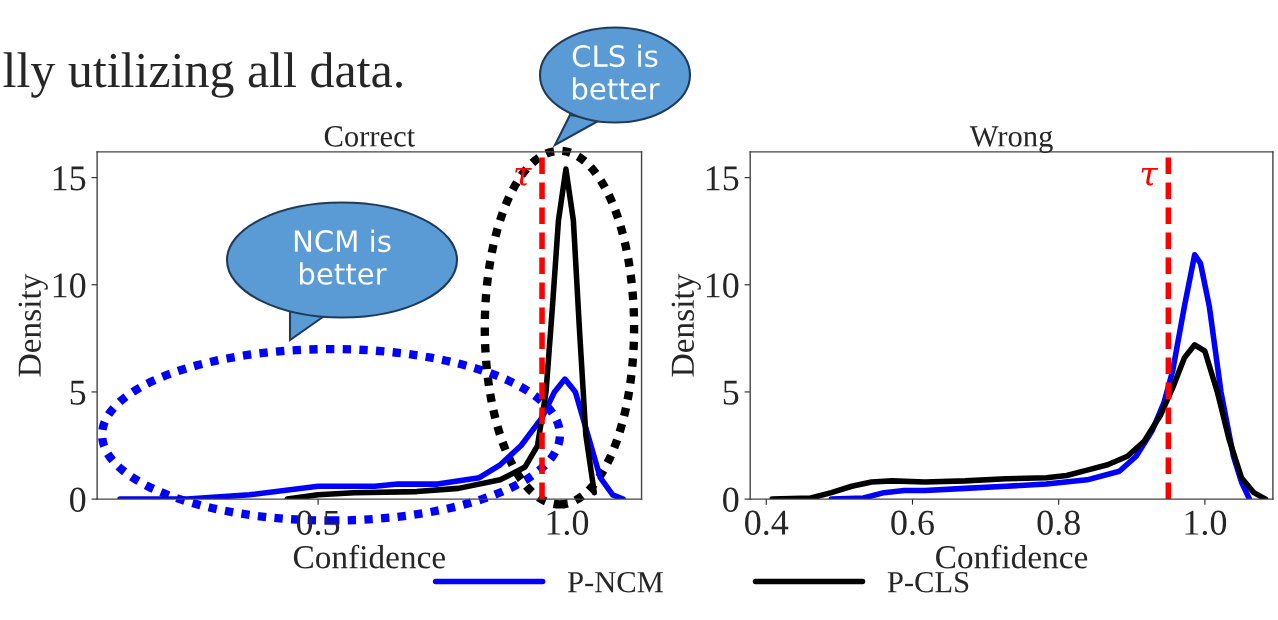  I want to click on annotation: NCM is better, so click(342, 257).